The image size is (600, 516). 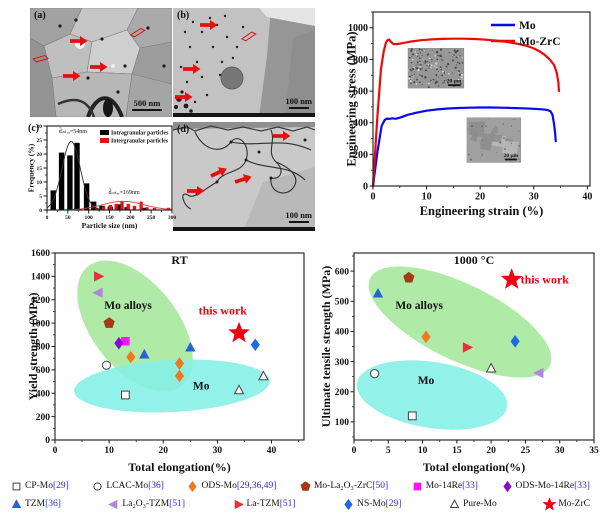 What do you see at coordinates (193, 486) in the screenshot?
I see `legend-marker-diamond-icon` at bounding box center [193, 486].